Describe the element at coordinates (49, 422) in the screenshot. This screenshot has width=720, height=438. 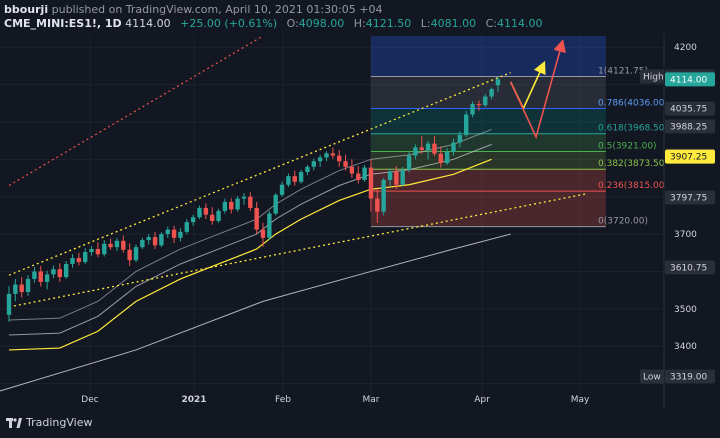
I see `tradingview-logo: TradingView` at that location.